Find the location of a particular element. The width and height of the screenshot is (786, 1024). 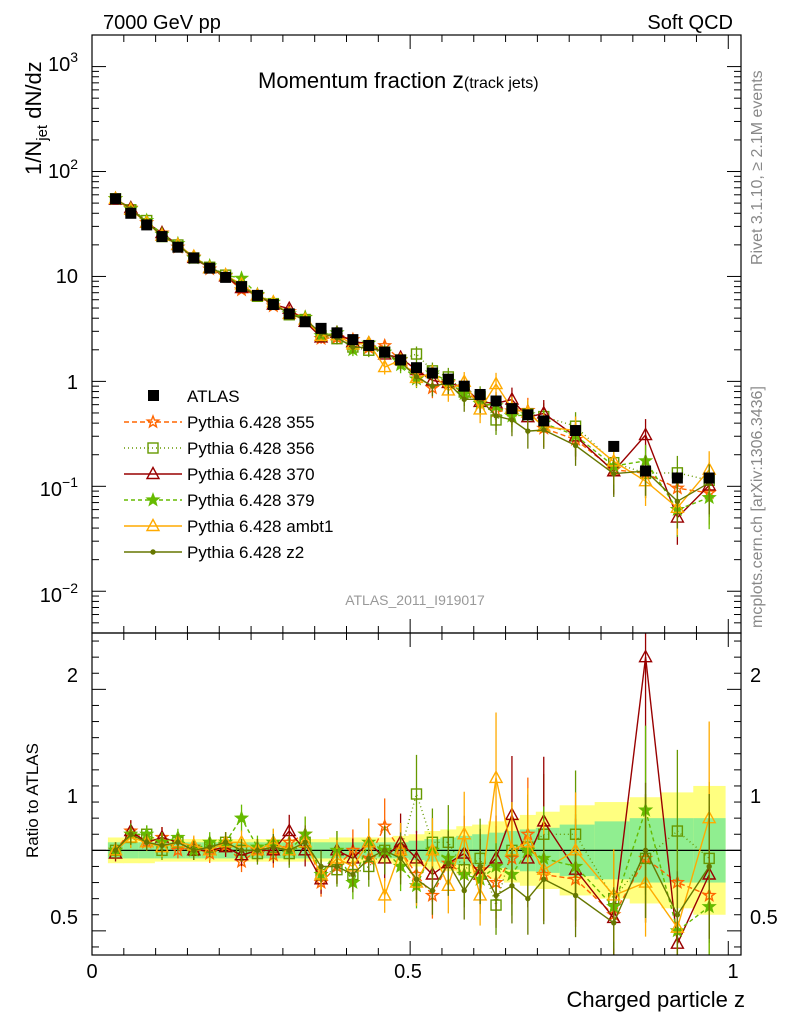

legend-entry: Pythia 6.428 356 is located at coordinates (219, 448).